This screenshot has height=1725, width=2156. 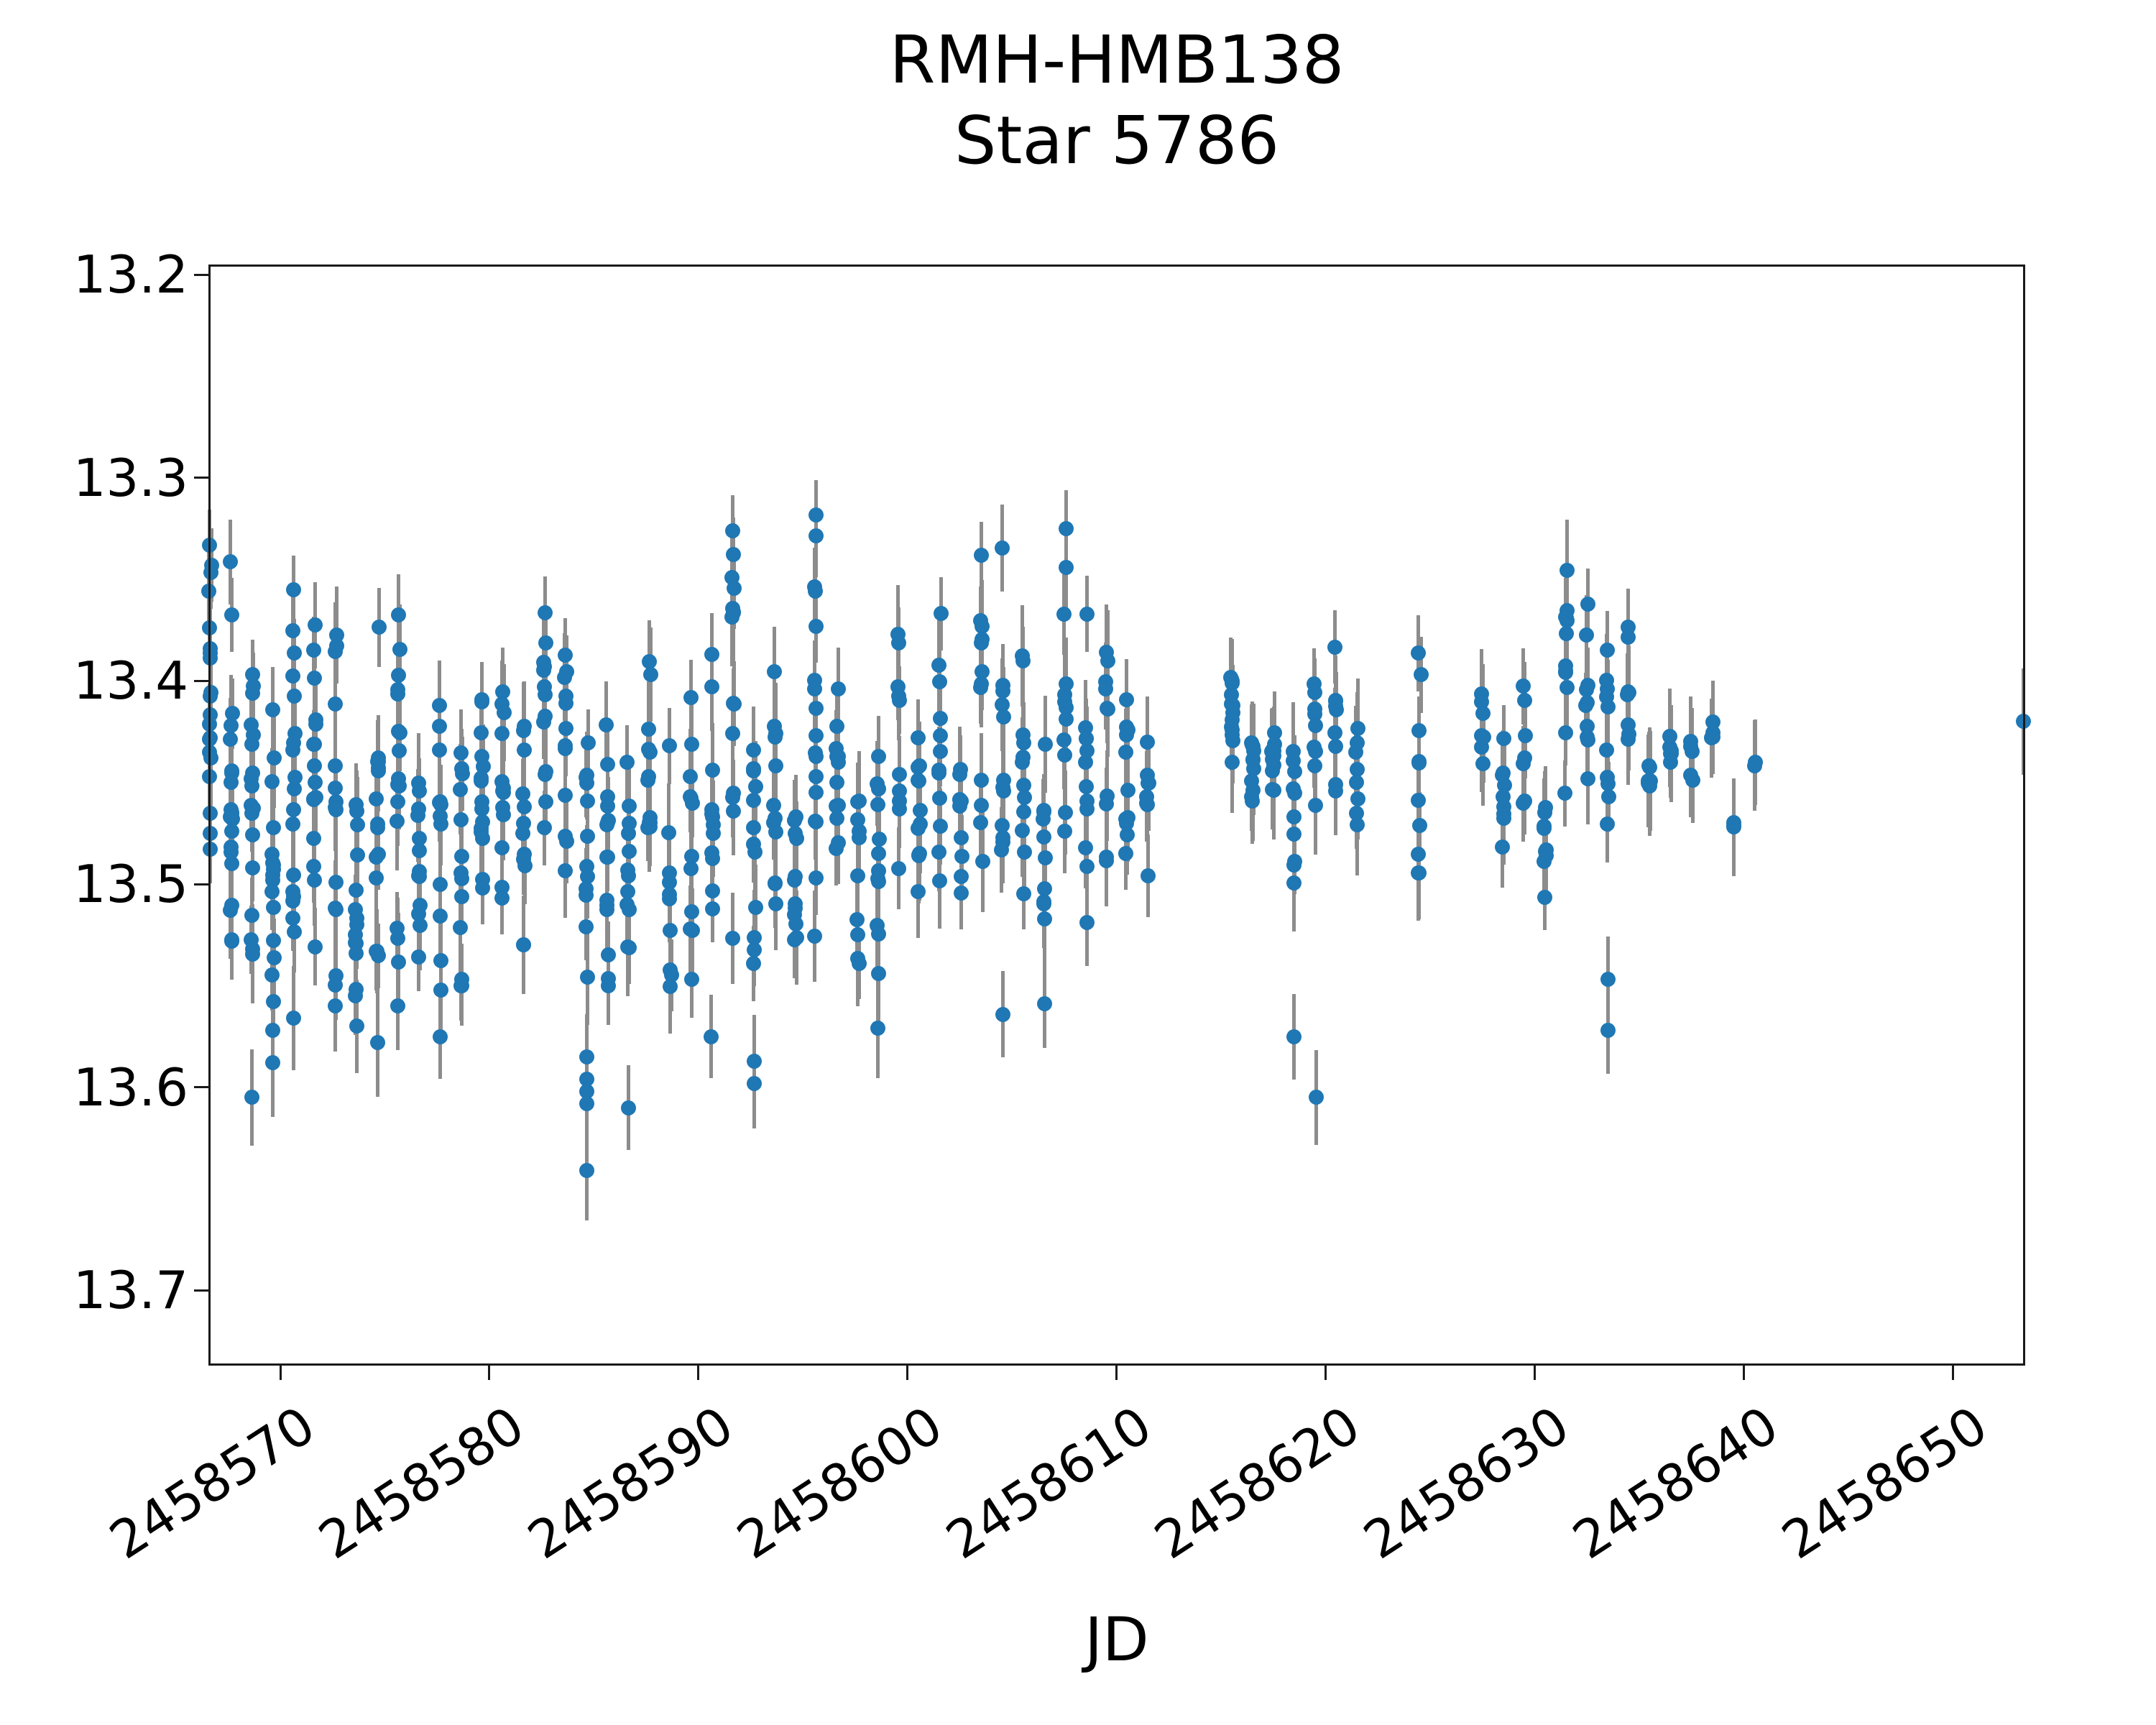 I want to click on chart-title-line2: Star 5786, so click(x=1117, y=140).